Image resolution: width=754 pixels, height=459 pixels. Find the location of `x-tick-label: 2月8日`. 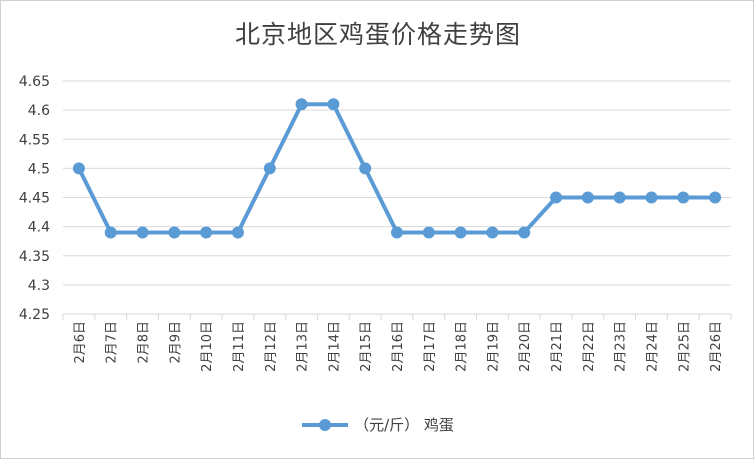

x-tick-label: 2月8日 is located at coordinates (144, 342).